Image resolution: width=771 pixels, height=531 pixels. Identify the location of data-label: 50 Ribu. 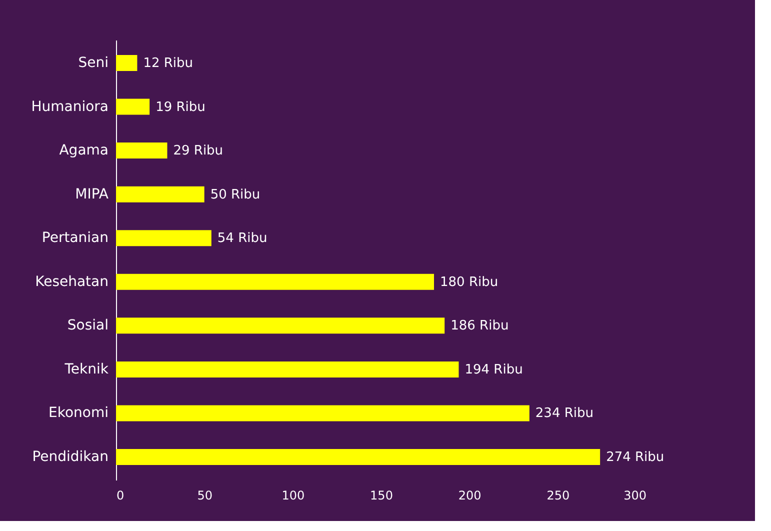
(235, 194).